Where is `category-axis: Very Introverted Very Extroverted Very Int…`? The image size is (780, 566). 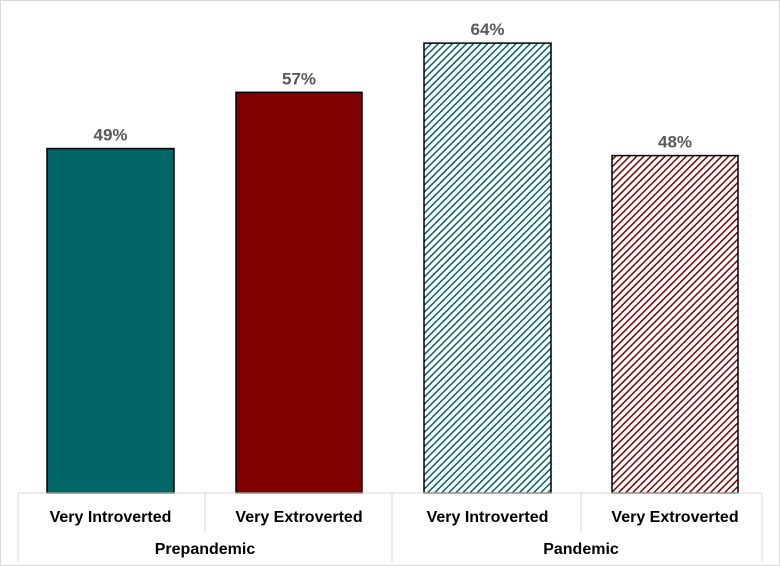 category-axis: Very Introverted Very Extroverted Very Int… is located at coordinates (390, 527).